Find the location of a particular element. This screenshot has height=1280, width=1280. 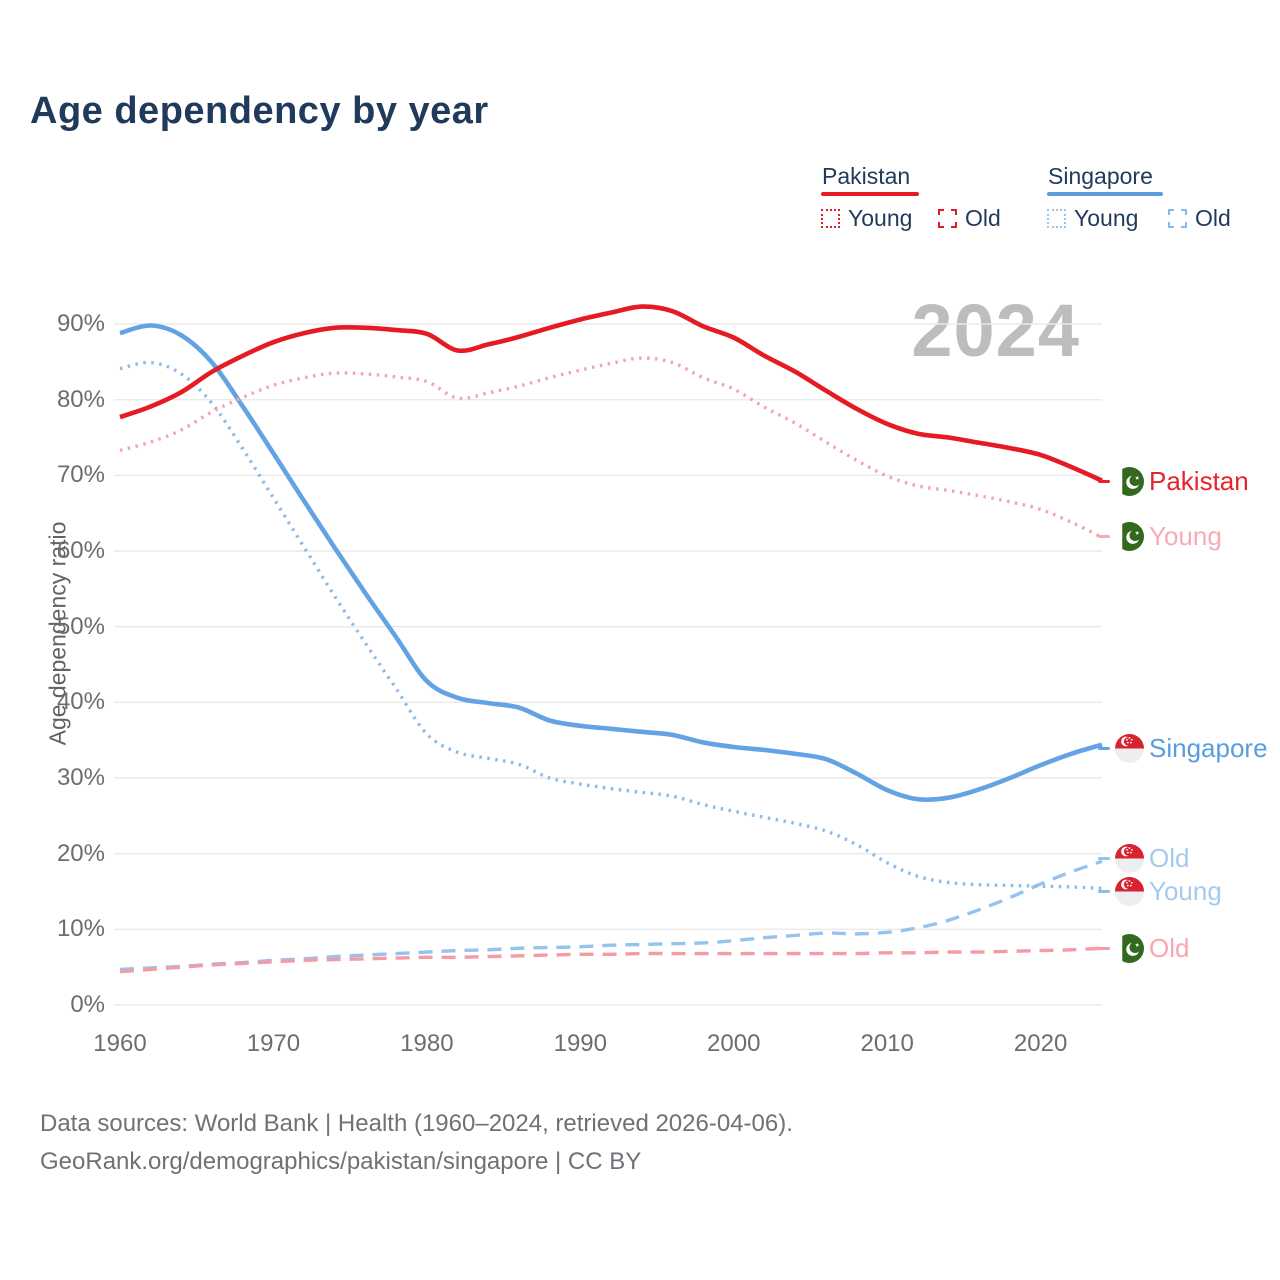

y-tick-label: 0% is located at coordinates (87, 1004).